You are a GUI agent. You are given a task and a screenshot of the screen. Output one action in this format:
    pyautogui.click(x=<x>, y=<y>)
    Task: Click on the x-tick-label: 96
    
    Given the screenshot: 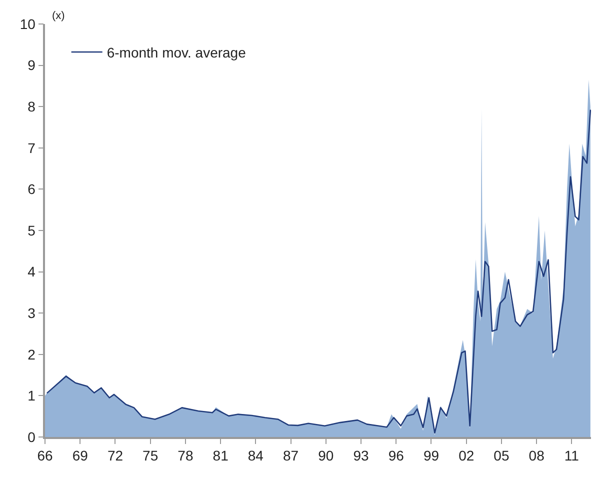 What is the action you would take?
    pyautogui.click(x=396, y=456)
    